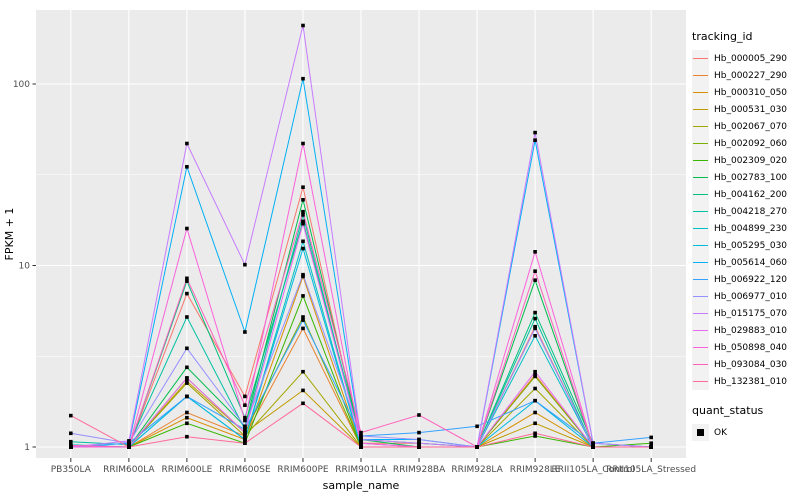 This screenshot has height=500, width=800. Describe the element at coordinates (746, 160) in the screenshot. I see `legend-item-Hb_002309_020: Hb_002309_020` at that location.